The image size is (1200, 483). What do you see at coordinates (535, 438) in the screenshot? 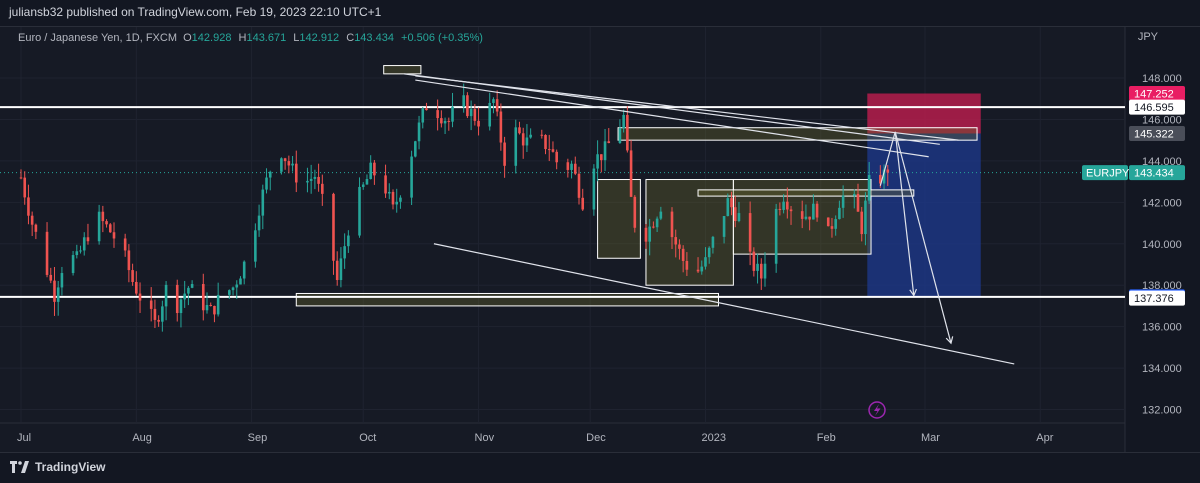
I see `x-axis: Jul Aug Sep Oct Nov Dec 2023 Feb Mar Apr` at bounding box center [535, 438].